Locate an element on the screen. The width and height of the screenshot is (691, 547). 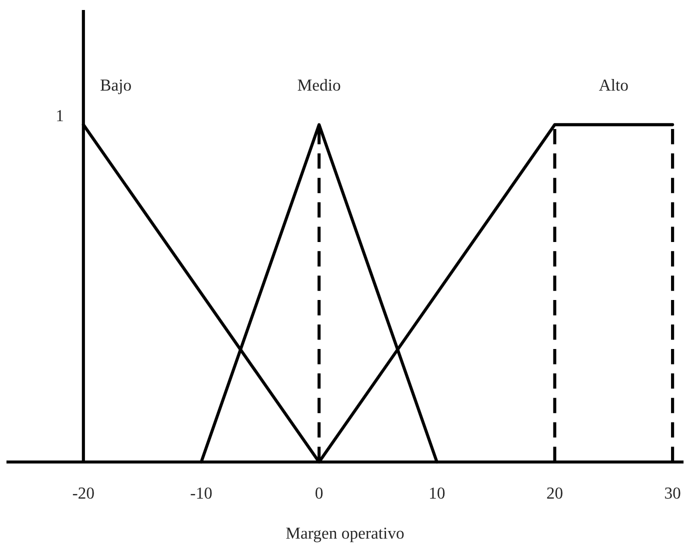
text: Bajo is located at coordinates (115, 87).